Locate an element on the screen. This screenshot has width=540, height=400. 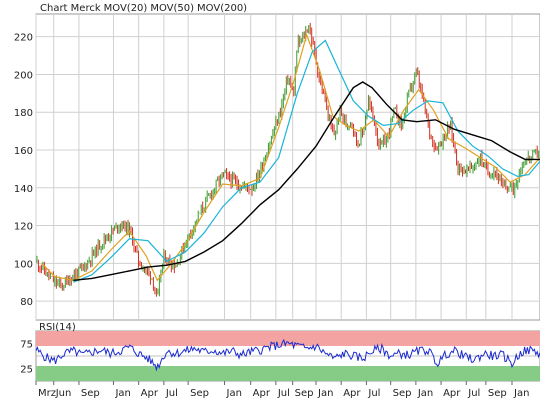
rsi-tick-label: 75 is located at coordinates (26, 345).